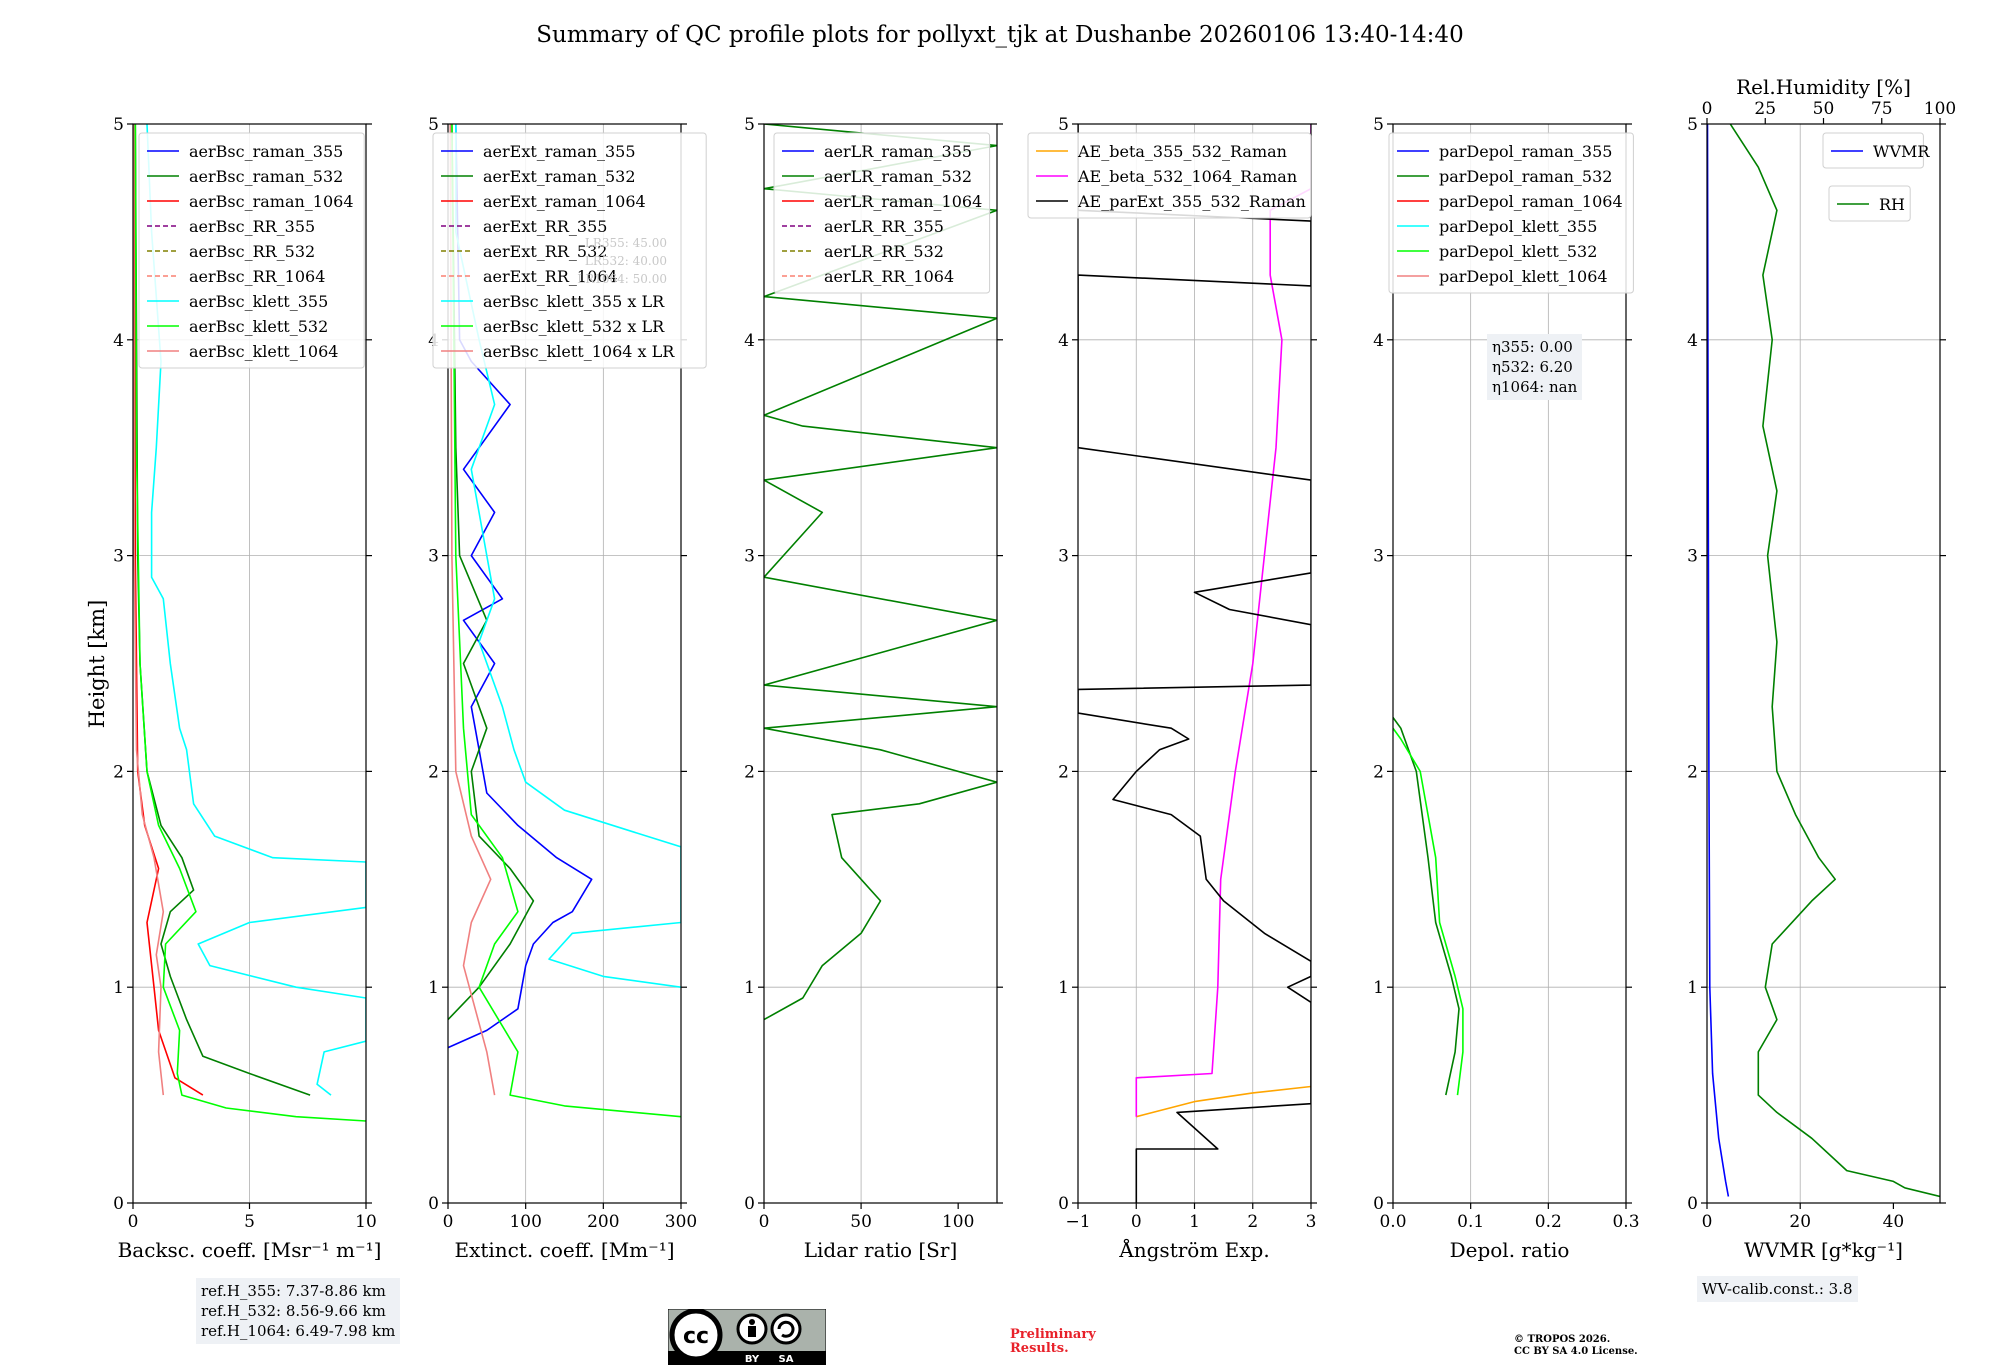 Image resolution: width=2000 pixels, height=1365 pixels. Describe the element at coordinates (1882, 109) in the screenshot. I see `top-tick-label-wv: 75` at that location.